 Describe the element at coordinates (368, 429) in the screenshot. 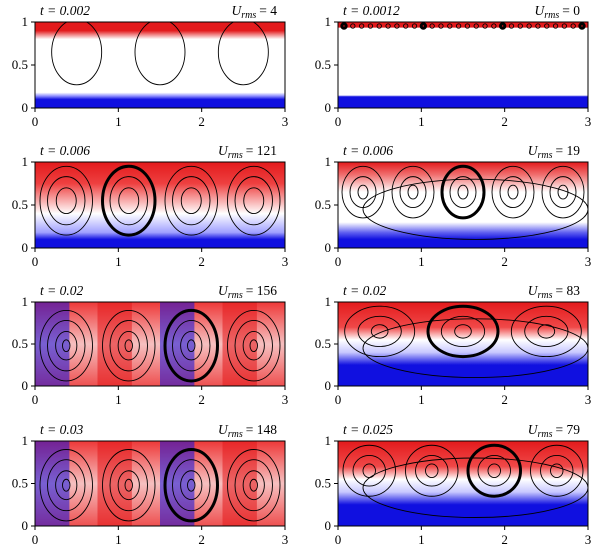

I see `time-label: t = 0.025` at that location.